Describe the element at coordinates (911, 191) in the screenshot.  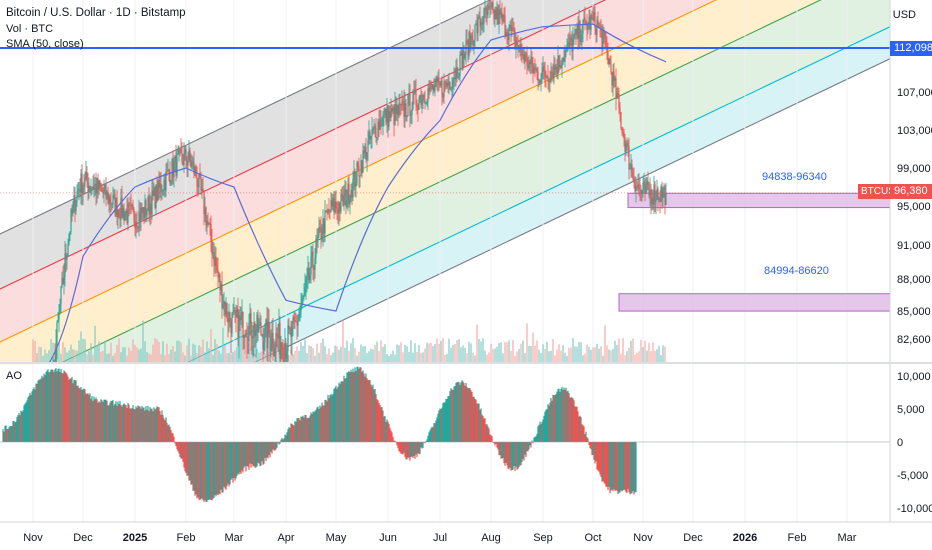
I see `current-price-tag: 96,380` at that location.